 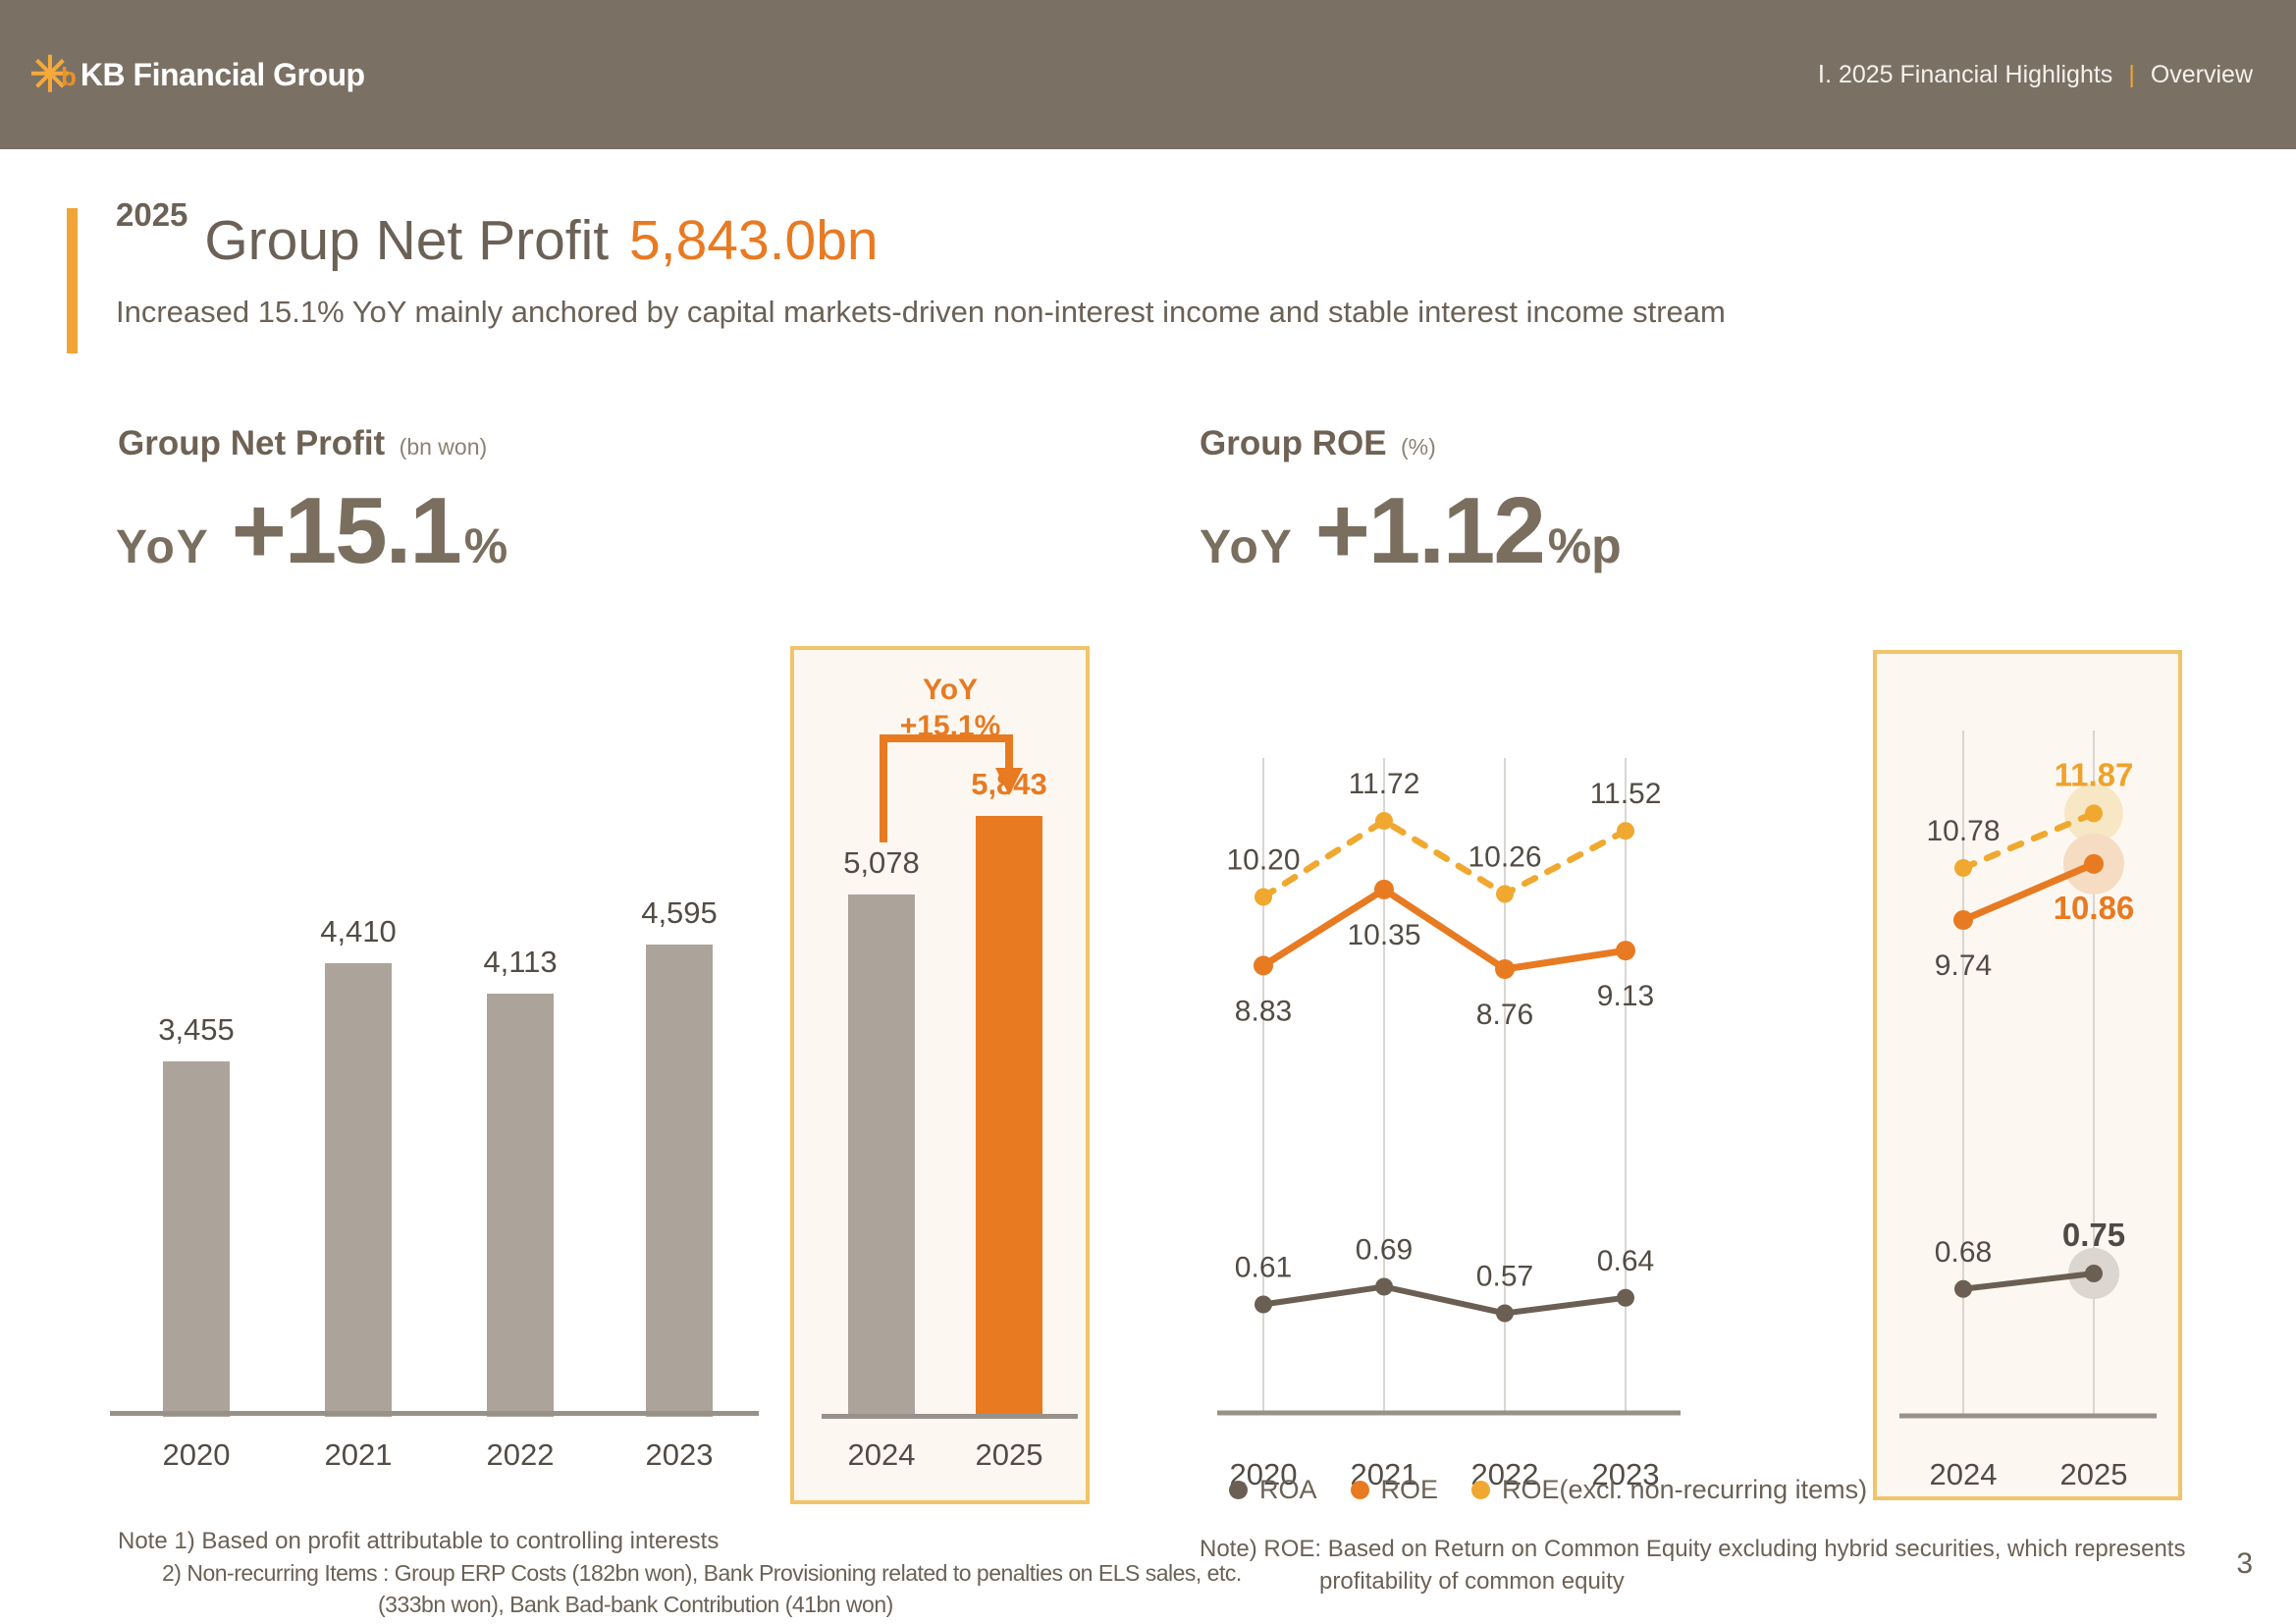 I want to click on bar-2020, so click(x=196, y=1239).